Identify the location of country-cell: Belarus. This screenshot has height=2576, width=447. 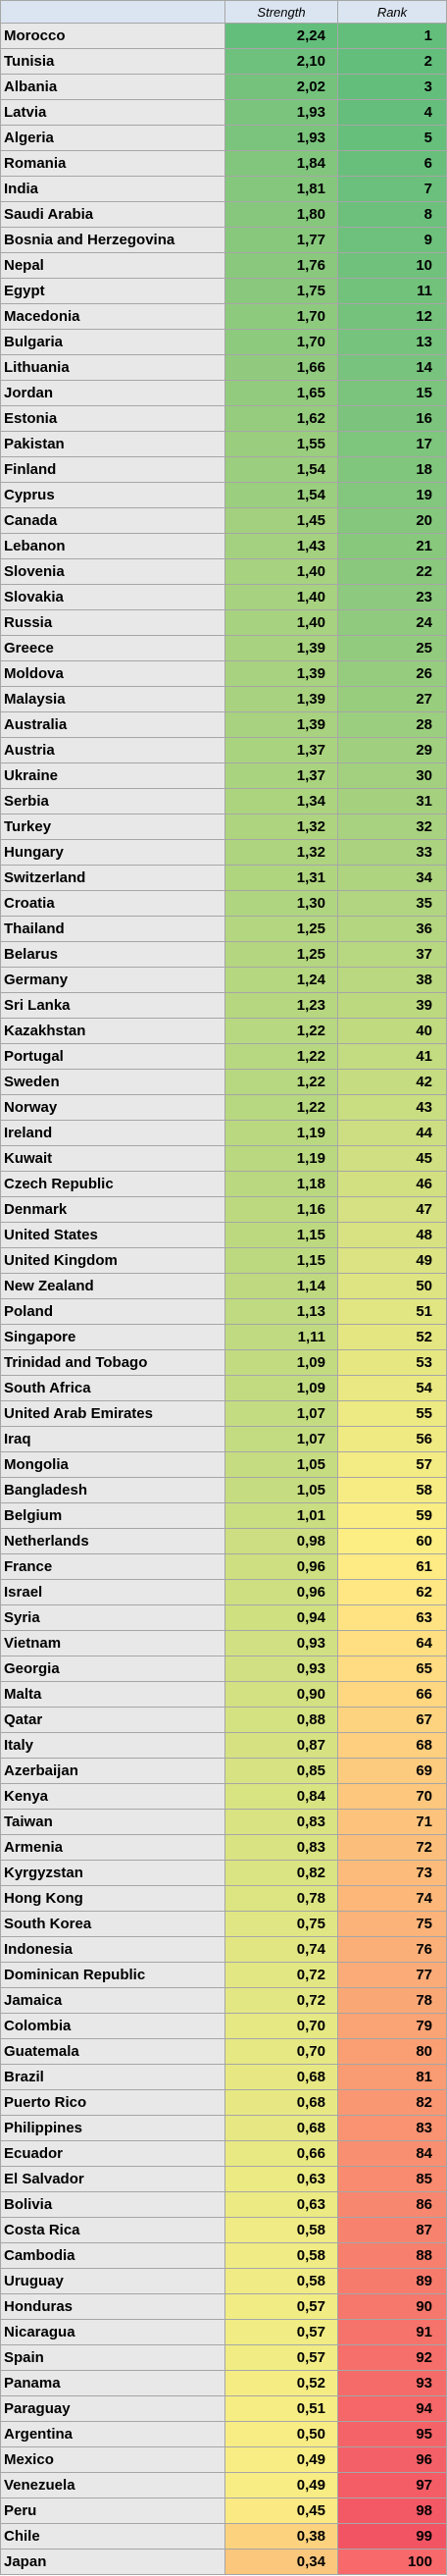
(112, 954).